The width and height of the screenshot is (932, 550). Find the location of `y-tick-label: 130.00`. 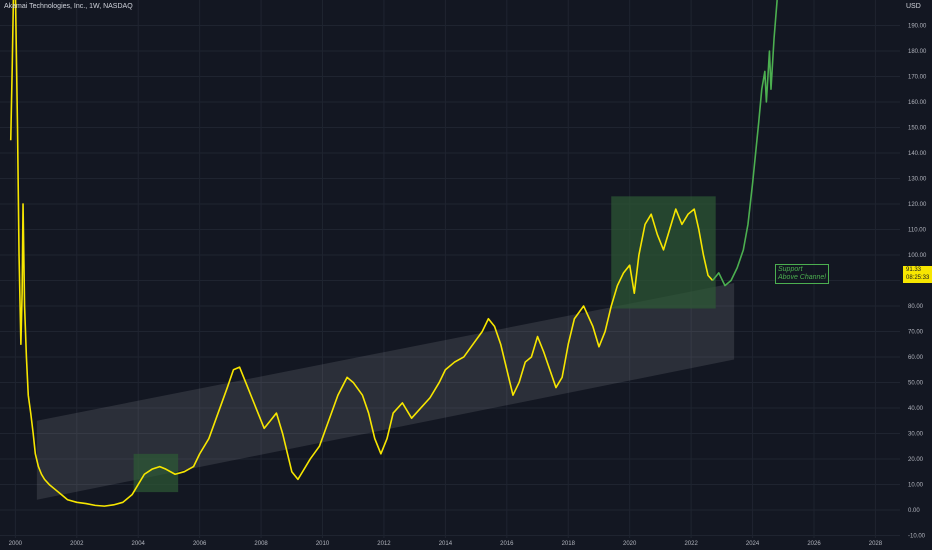

y-tick-label: 130.00 is located at coordinates (917, 179).